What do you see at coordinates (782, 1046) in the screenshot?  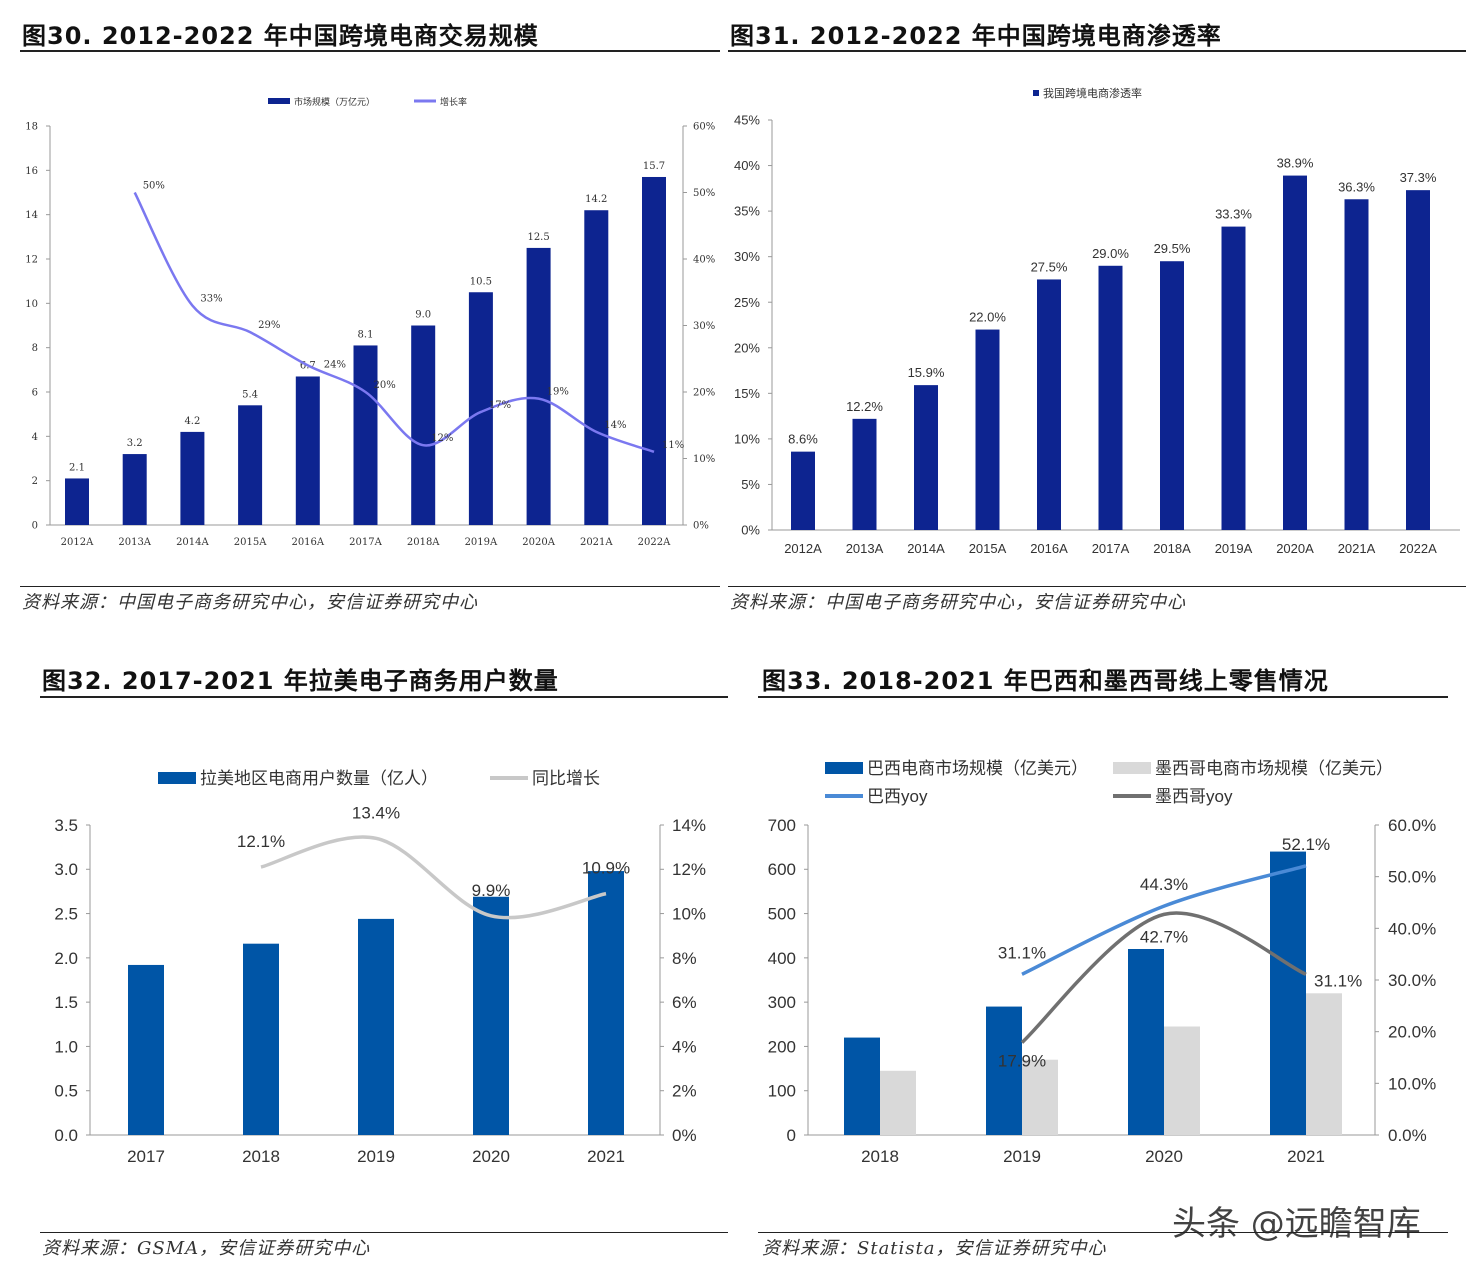 I see `left-tick-label: 200` at bounding box center [782, 1046].